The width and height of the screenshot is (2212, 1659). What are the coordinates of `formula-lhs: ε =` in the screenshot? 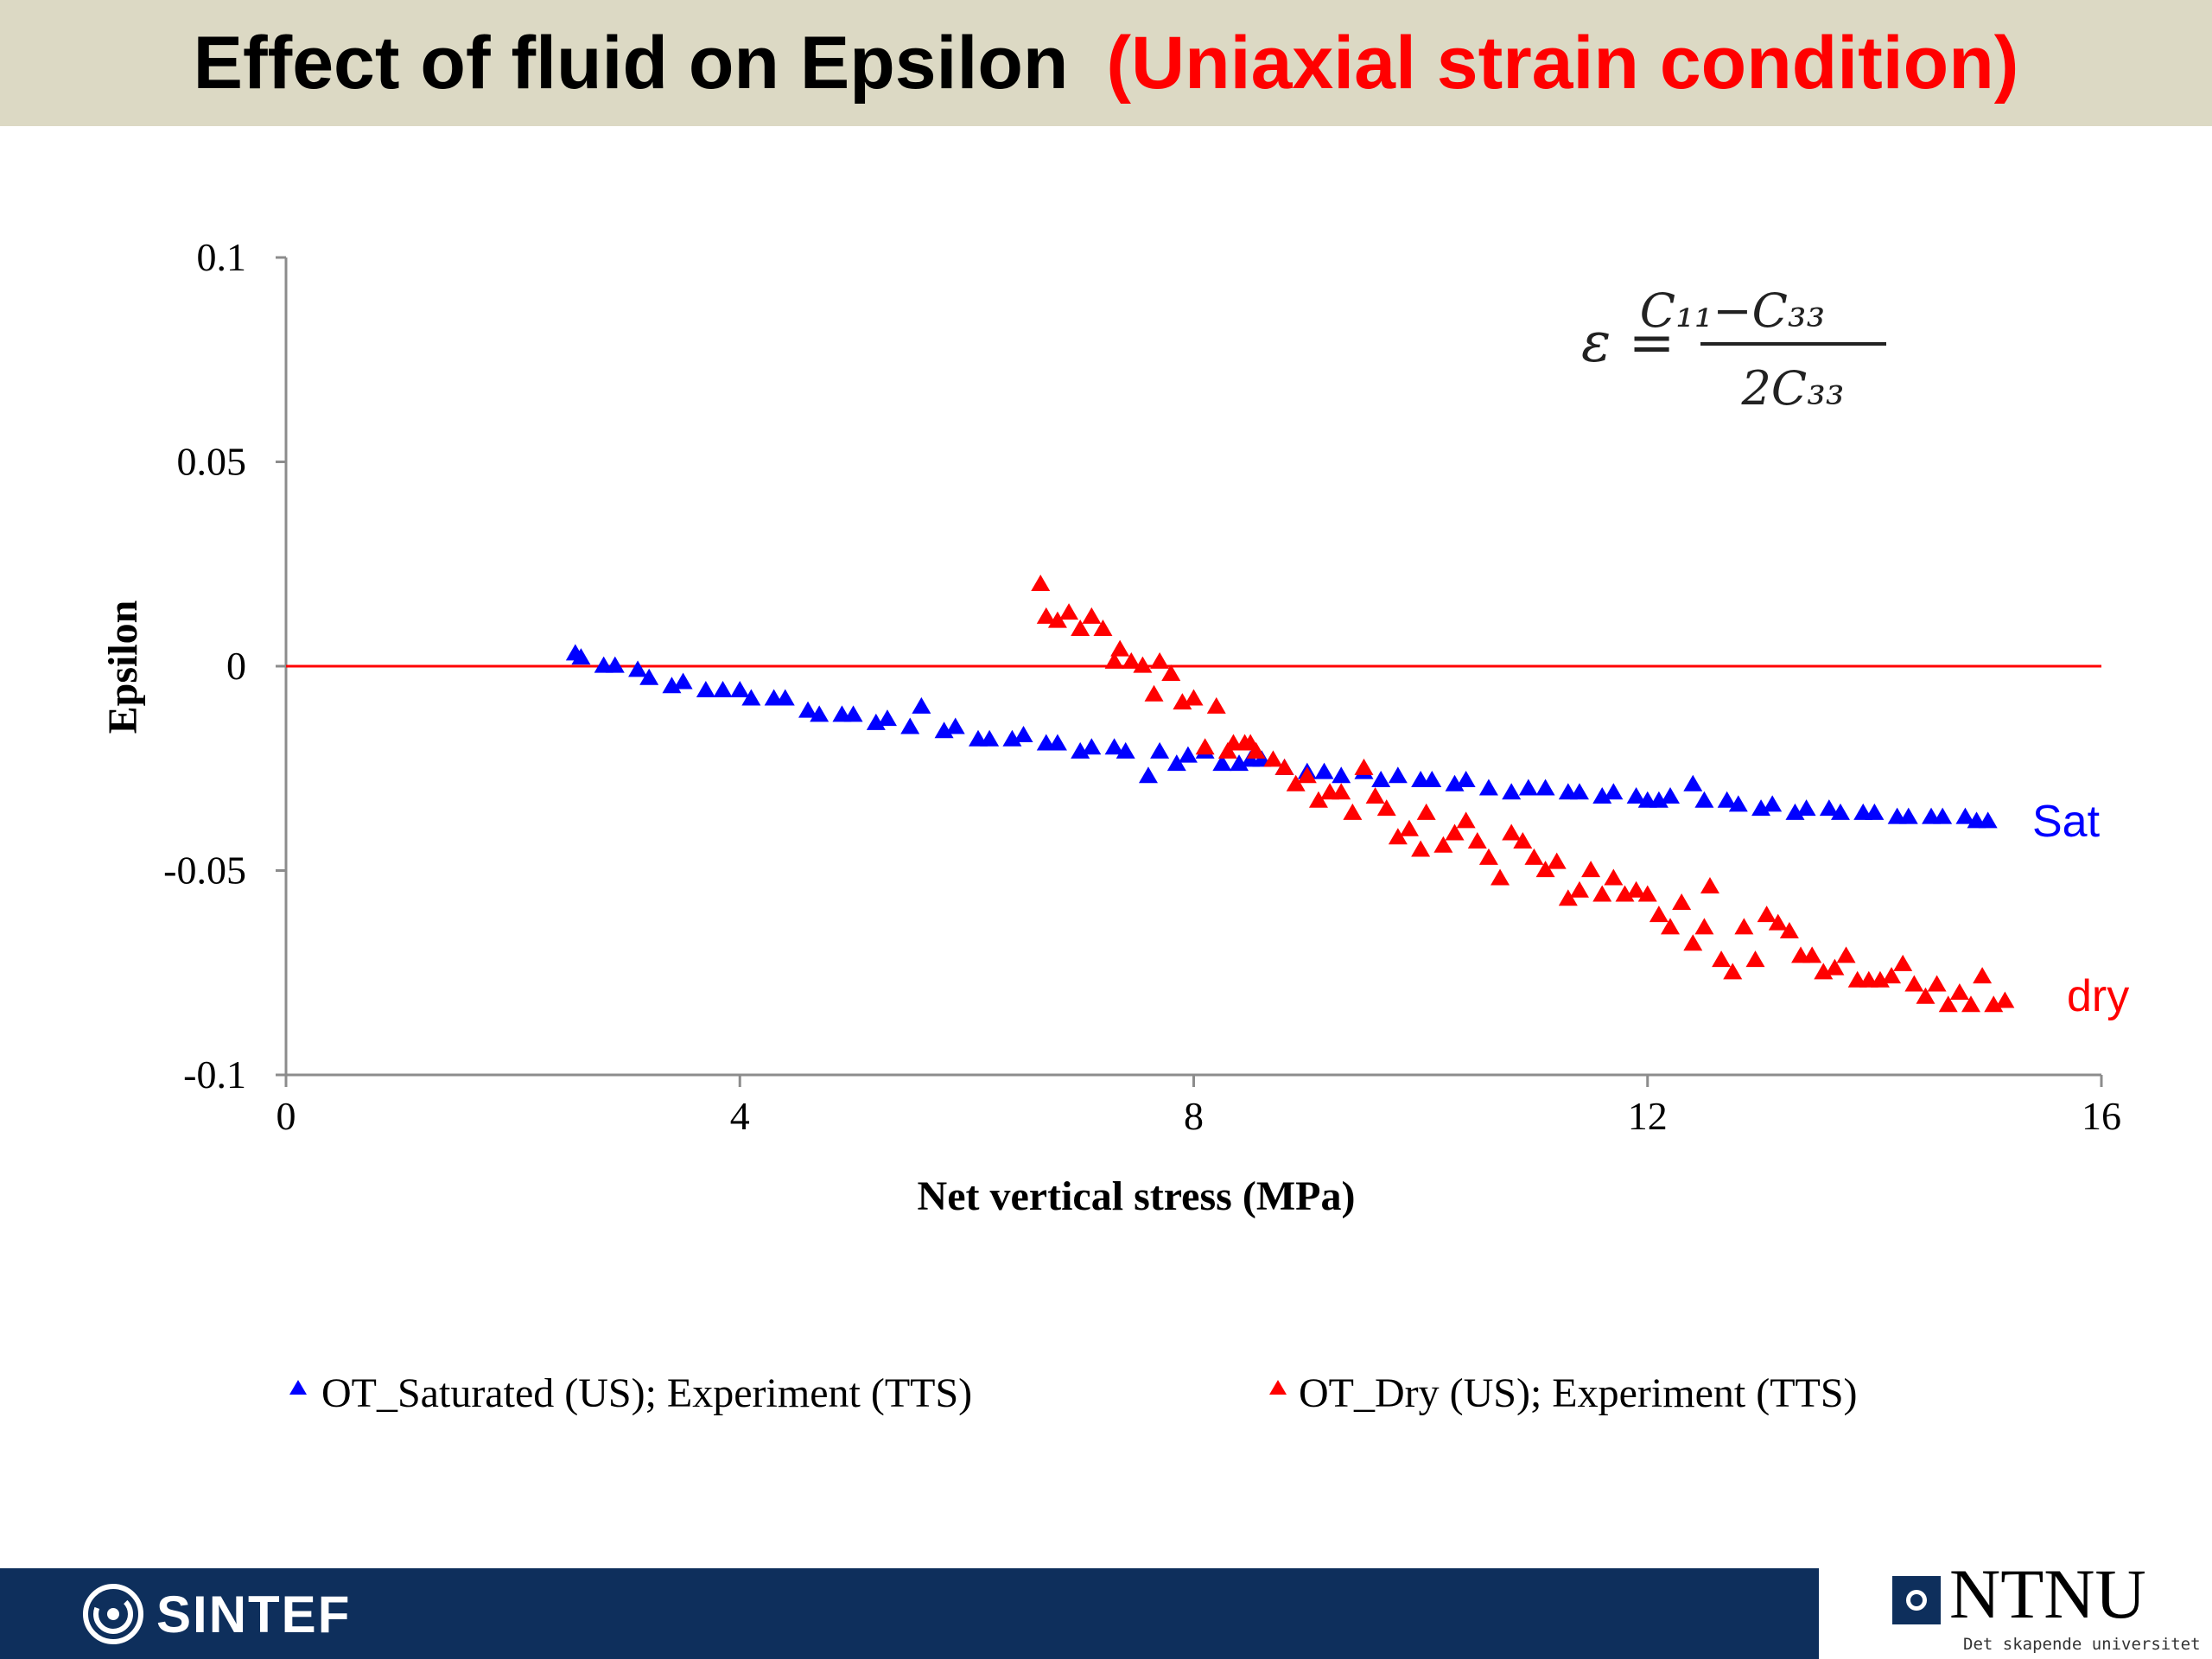 It's located at (1628, 343).